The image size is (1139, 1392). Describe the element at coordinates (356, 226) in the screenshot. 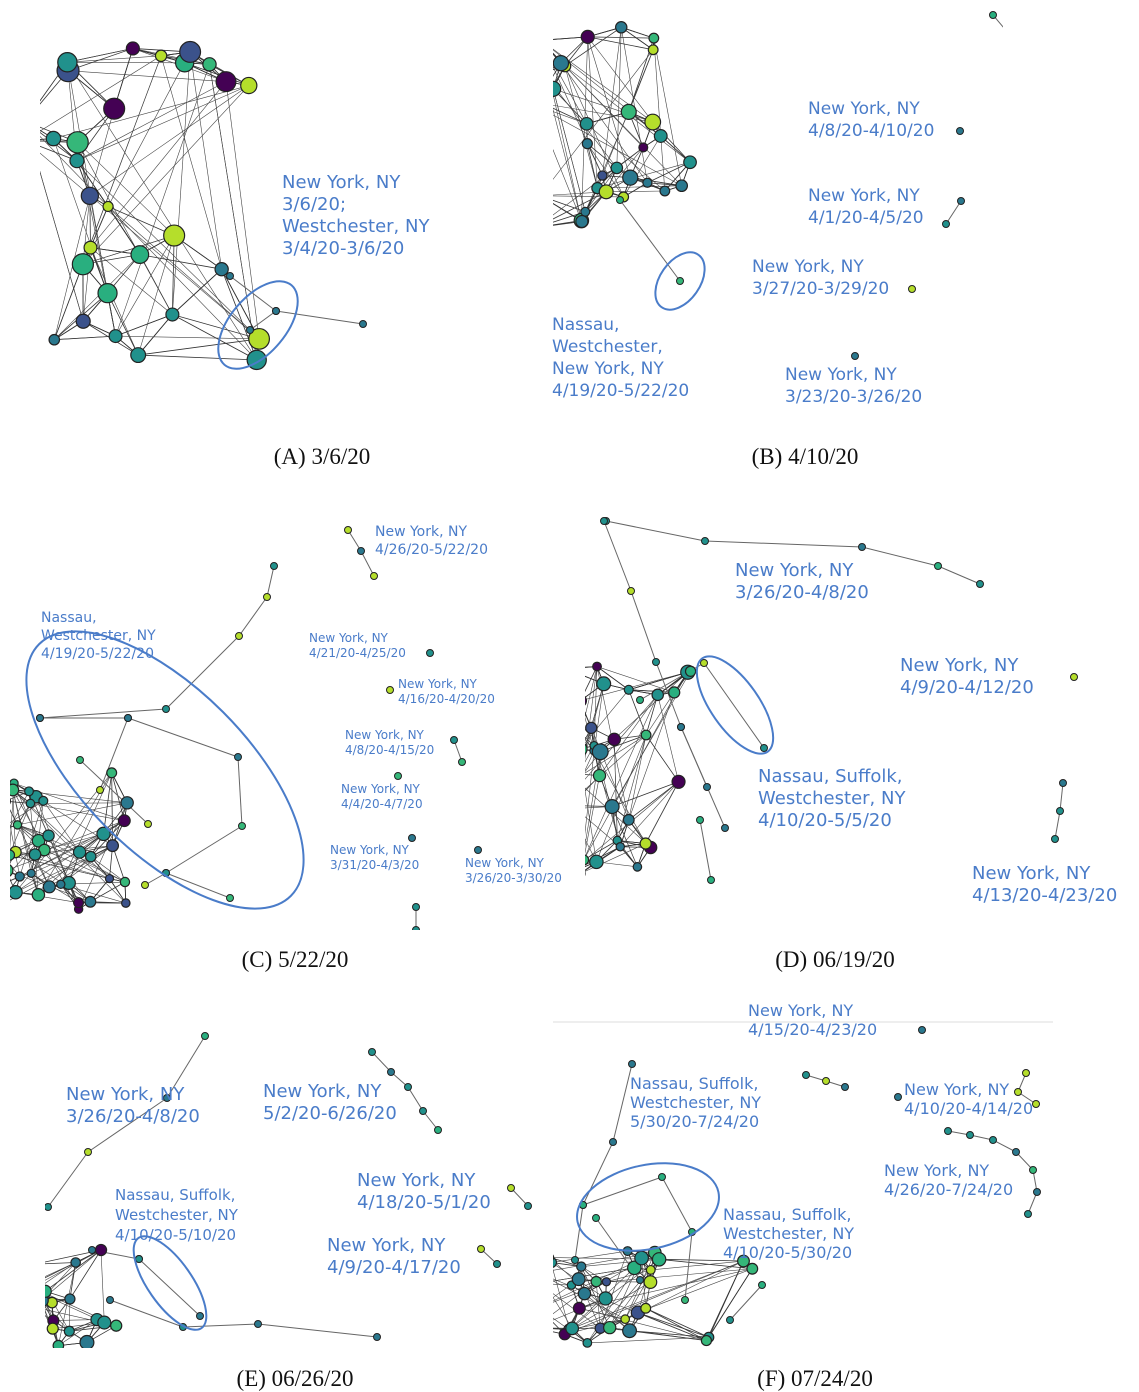

I see `annotation: Westchester, NY` at that location.